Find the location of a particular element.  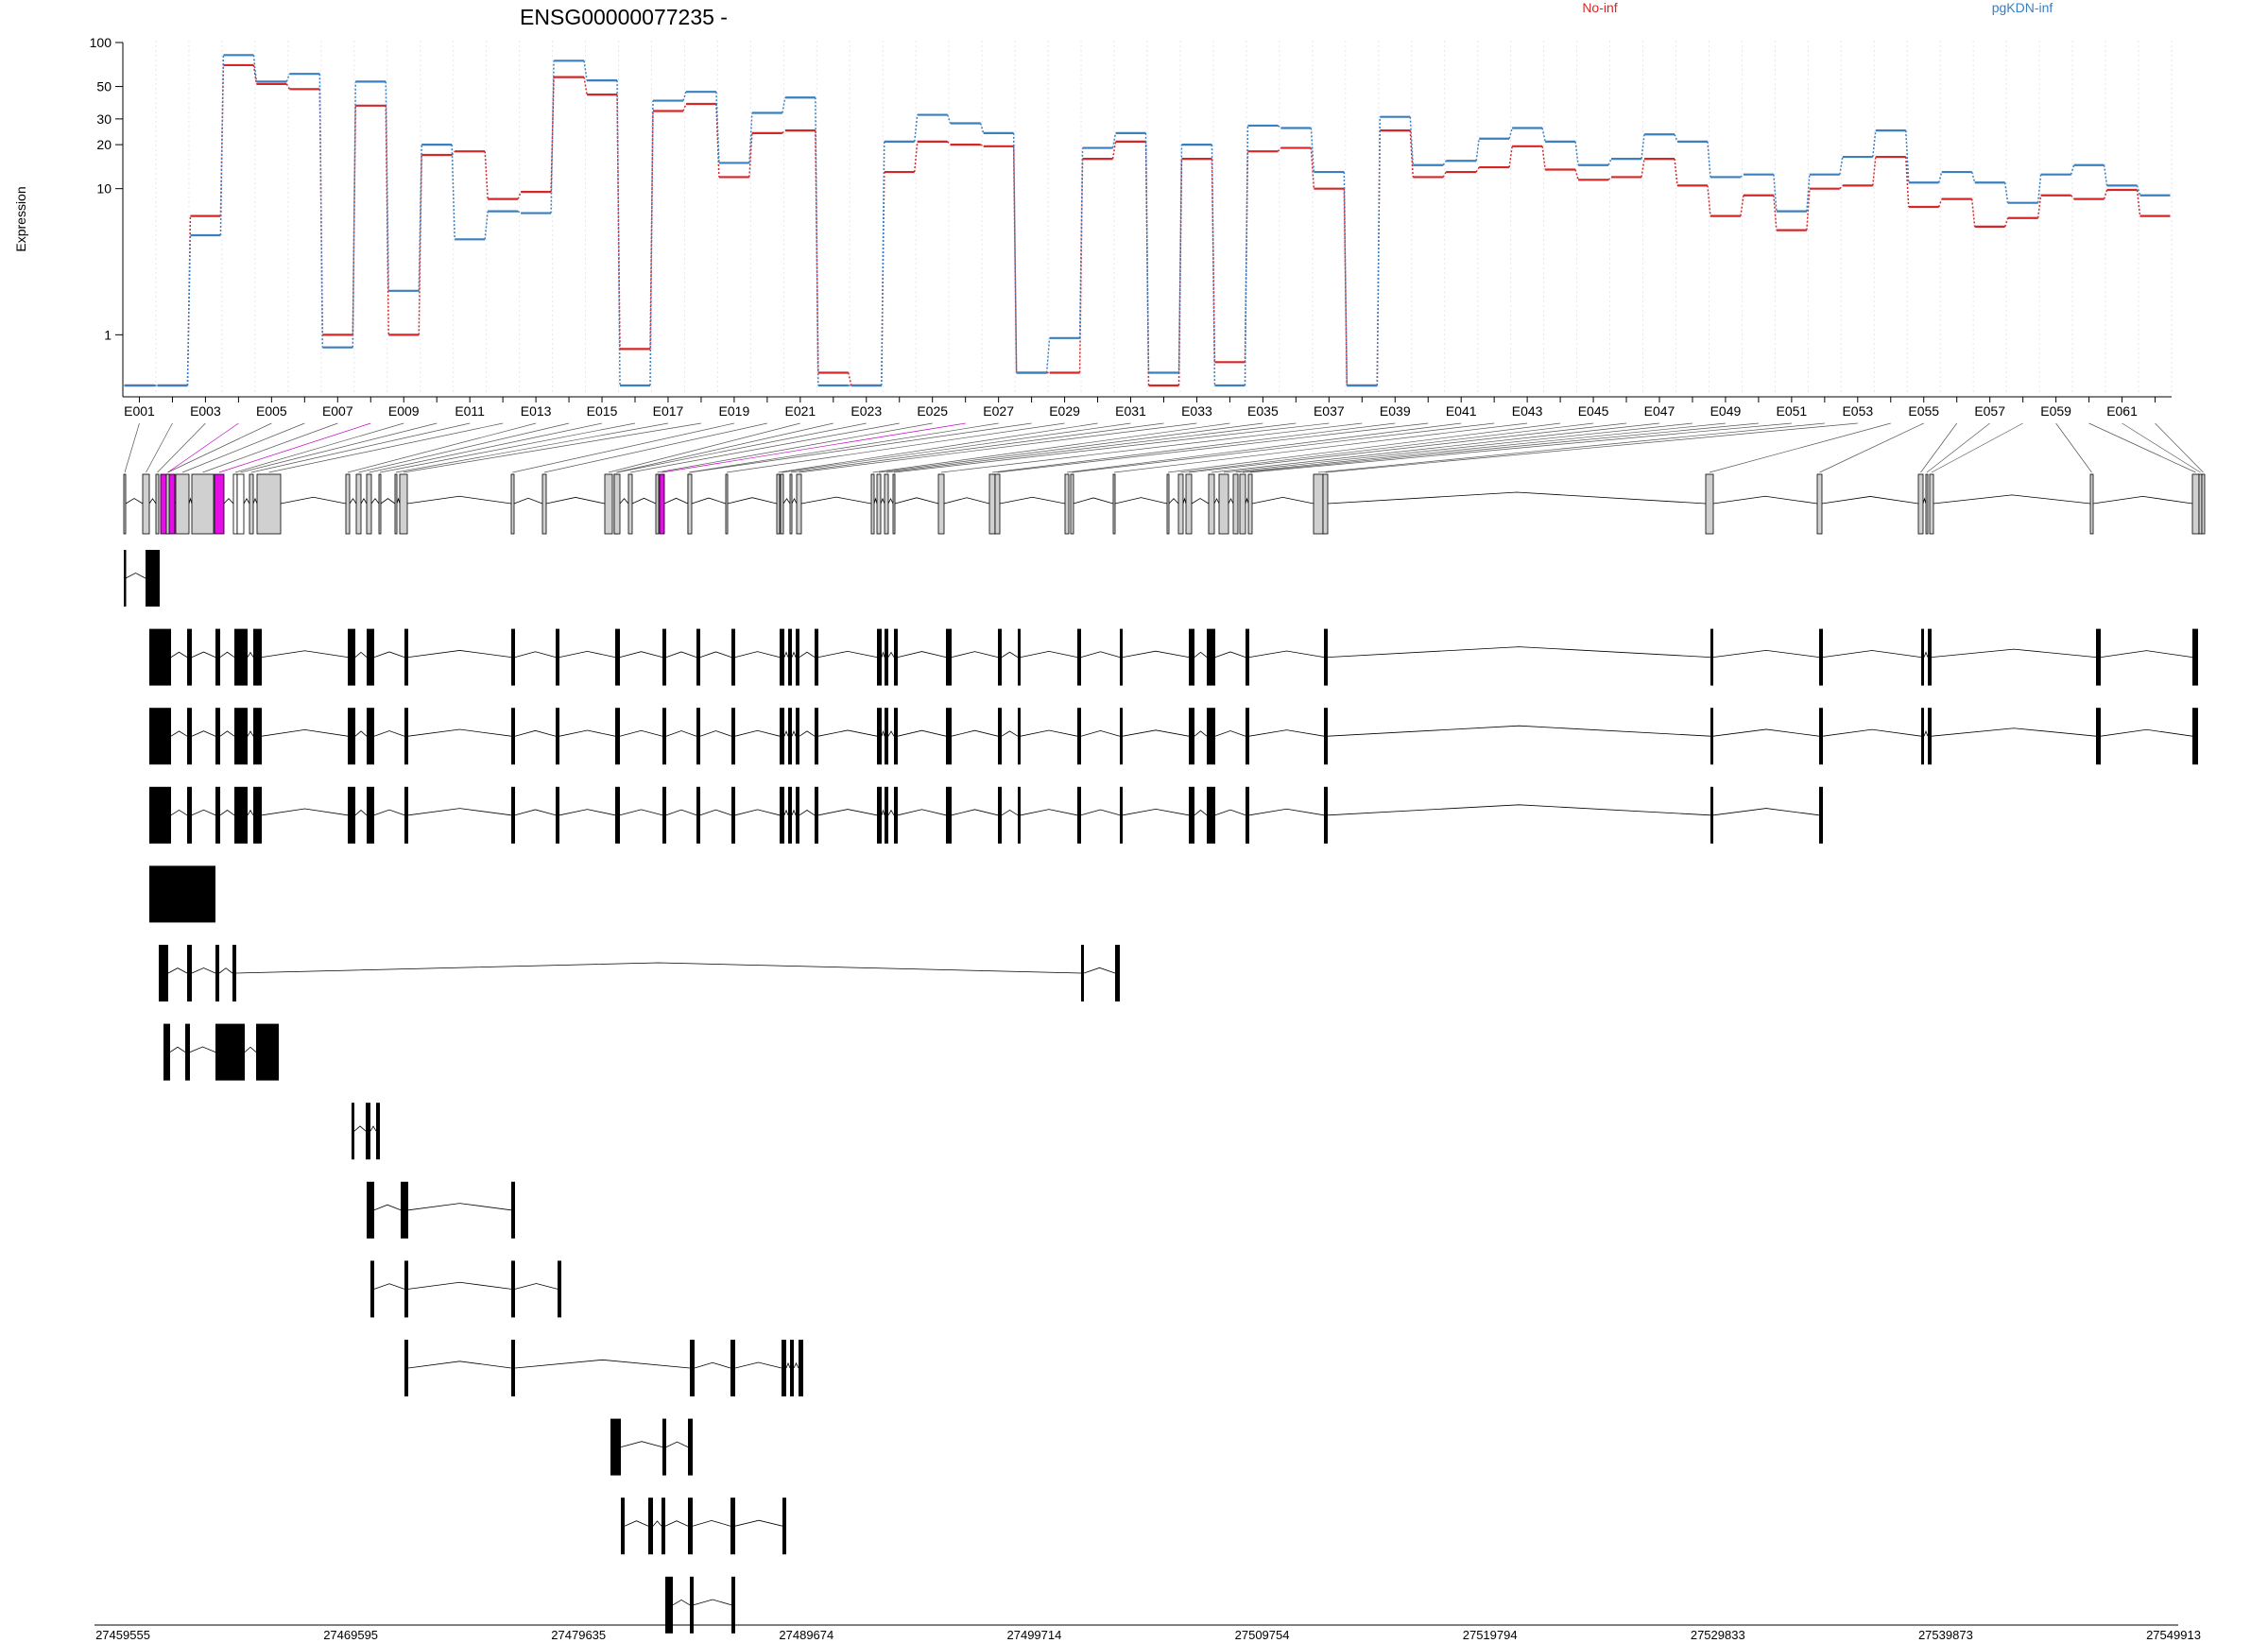

flattened-gene-model is located at coordinates (1164, 504).